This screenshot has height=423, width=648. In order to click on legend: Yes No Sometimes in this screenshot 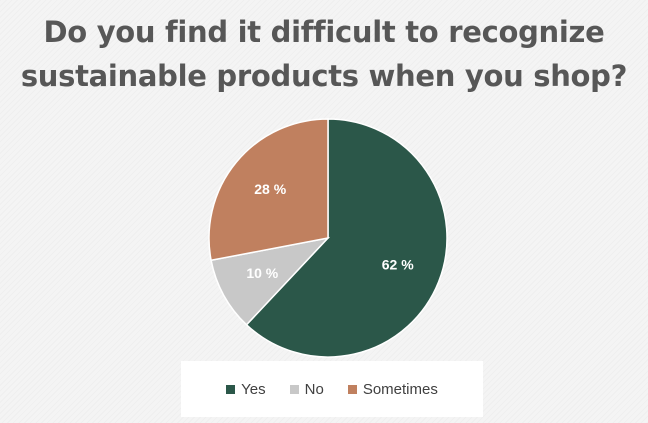, I will do `click(332, 389)`.